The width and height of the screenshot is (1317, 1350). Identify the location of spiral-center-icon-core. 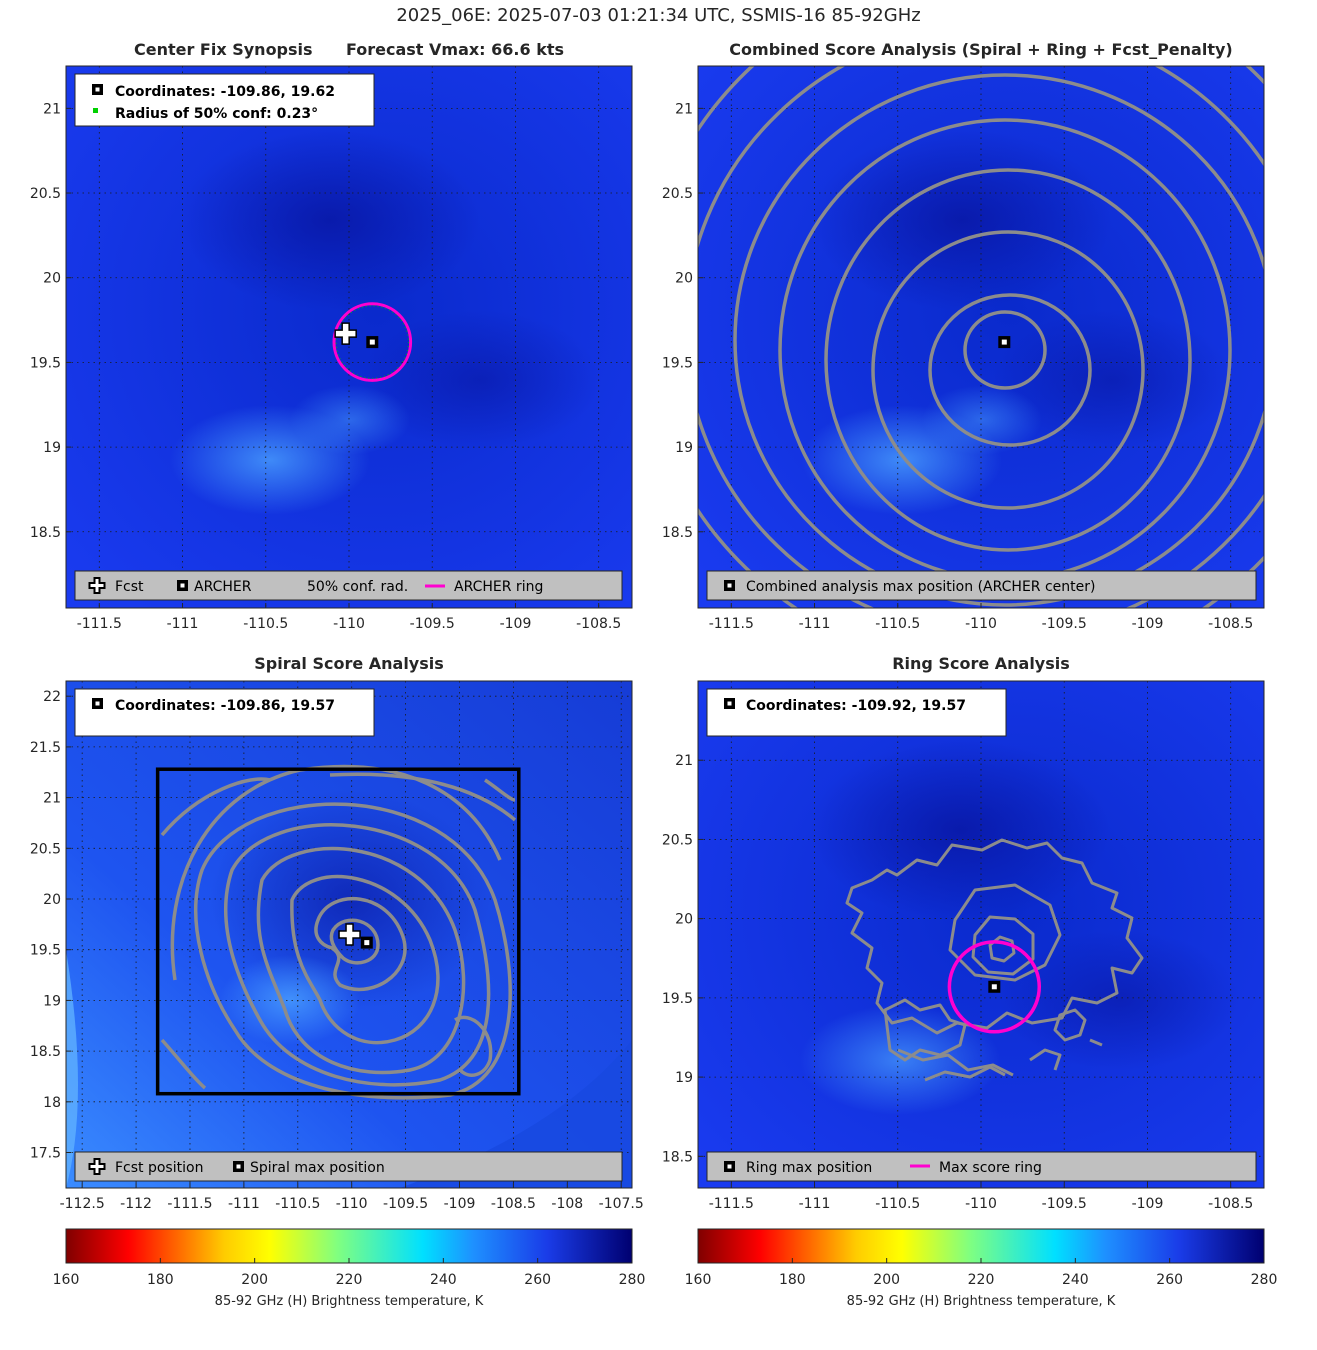
(97, 703).